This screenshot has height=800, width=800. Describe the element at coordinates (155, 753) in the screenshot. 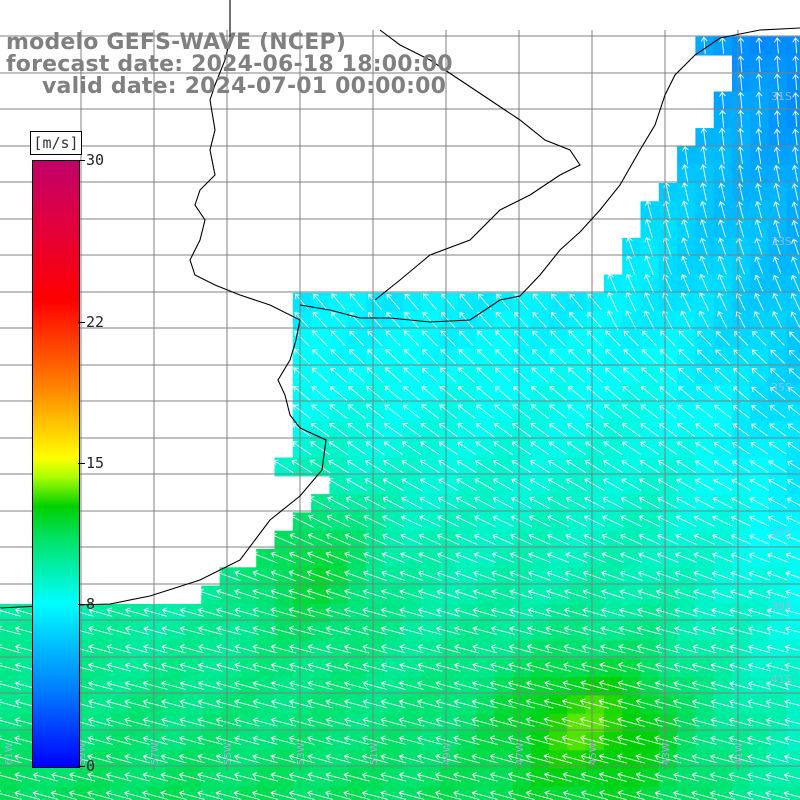

I see `longitude-label: 57W` at that location.